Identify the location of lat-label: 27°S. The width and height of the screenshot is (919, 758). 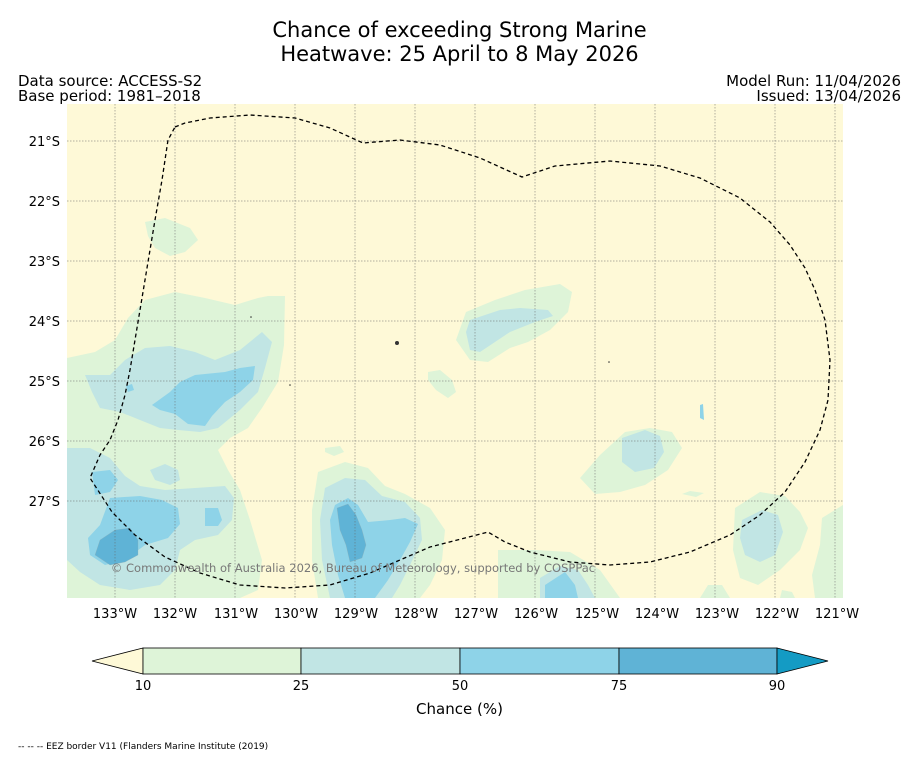
(44, 502).